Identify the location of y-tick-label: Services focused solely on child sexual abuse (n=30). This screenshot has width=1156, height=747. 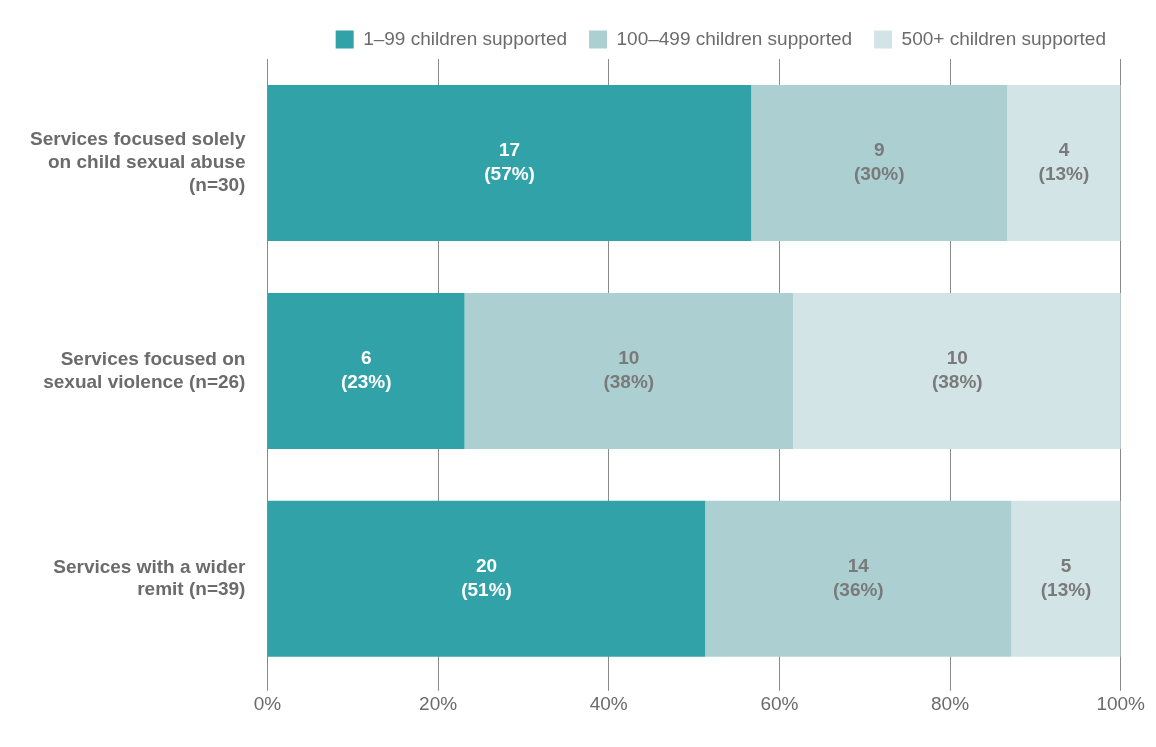
(137, 161).